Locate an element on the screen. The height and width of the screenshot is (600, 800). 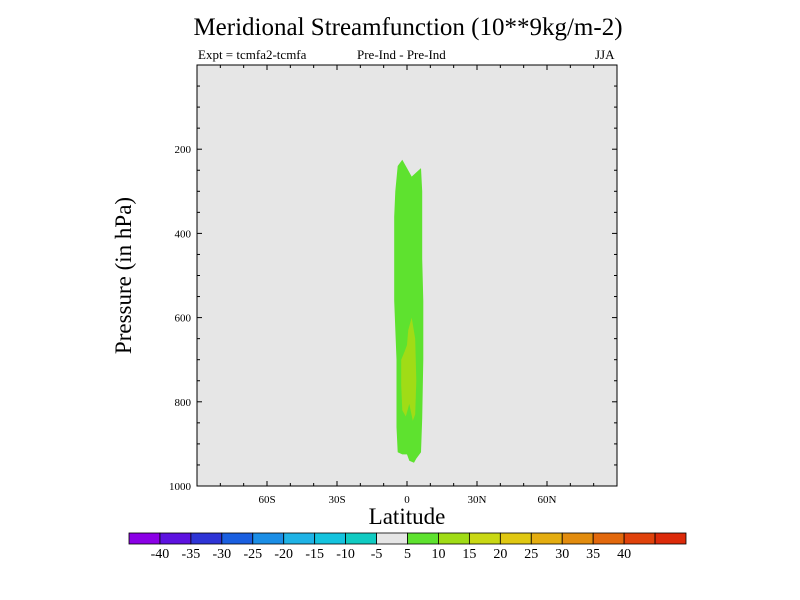
colorbar-label: -40 is located at coordinates (160, 554).